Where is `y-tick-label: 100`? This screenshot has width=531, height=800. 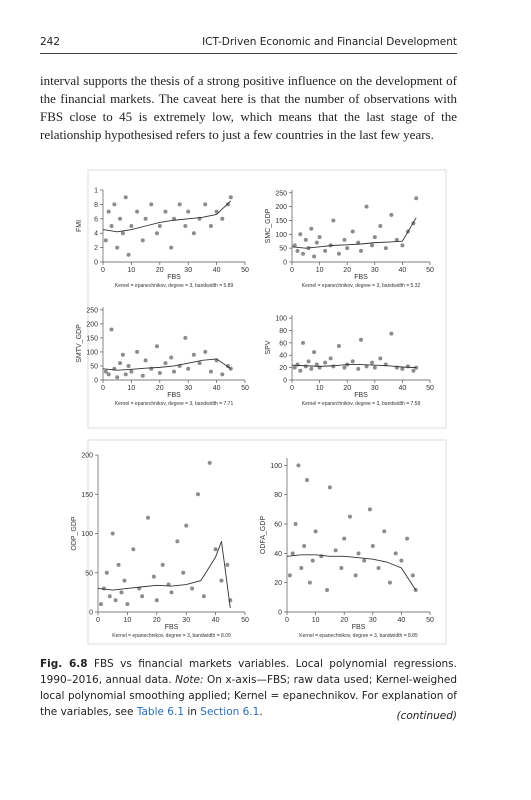
y-tick-label: 100 is located at coordinates (92, 352).